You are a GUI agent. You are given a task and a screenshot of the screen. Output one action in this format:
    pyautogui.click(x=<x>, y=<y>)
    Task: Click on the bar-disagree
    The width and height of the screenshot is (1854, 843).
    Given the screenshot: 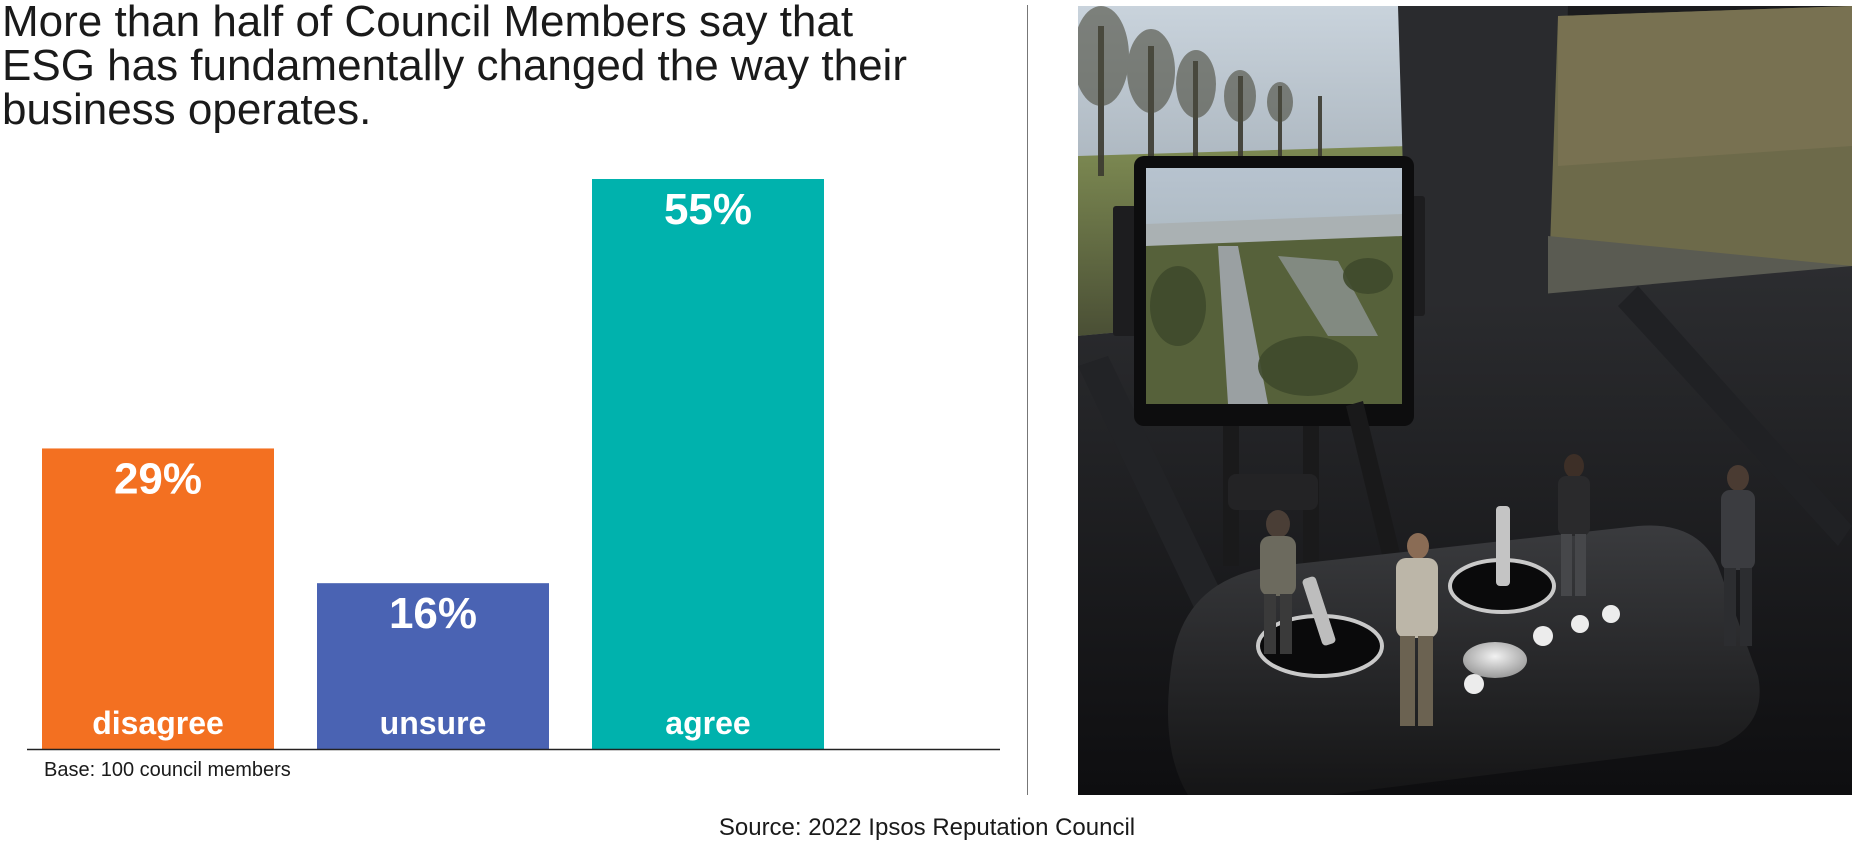 What is the action you would take?
    pyautogui.click(x=158, y=598)
    